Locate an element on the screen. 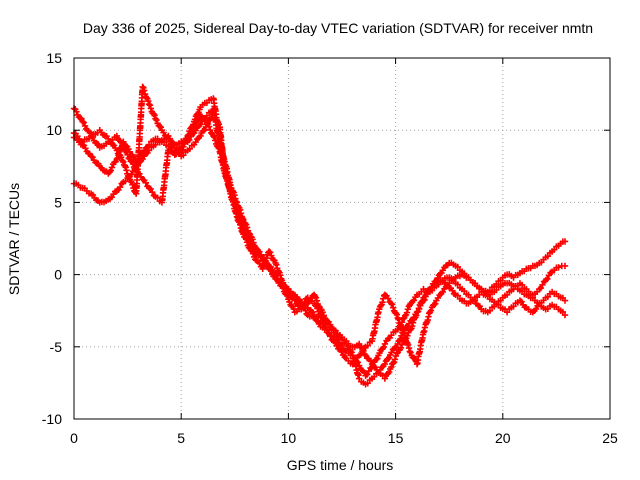 This screenshot has height=480, width=640. y-tick-label: 0 is located at coordinates (58, 275).